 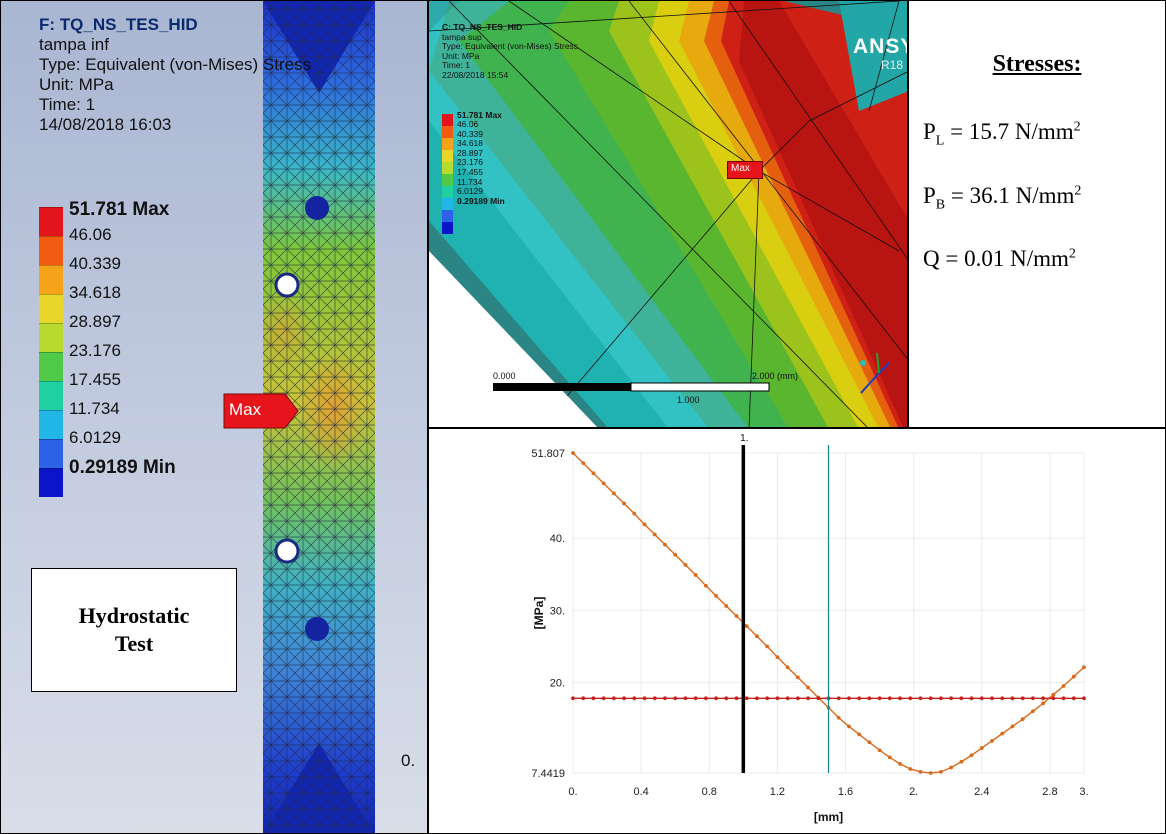 What do you see at coordinates (744, 438) in the screenshot?
I see `vertical-marker-label: 1.` at bounding box center [744, 438].